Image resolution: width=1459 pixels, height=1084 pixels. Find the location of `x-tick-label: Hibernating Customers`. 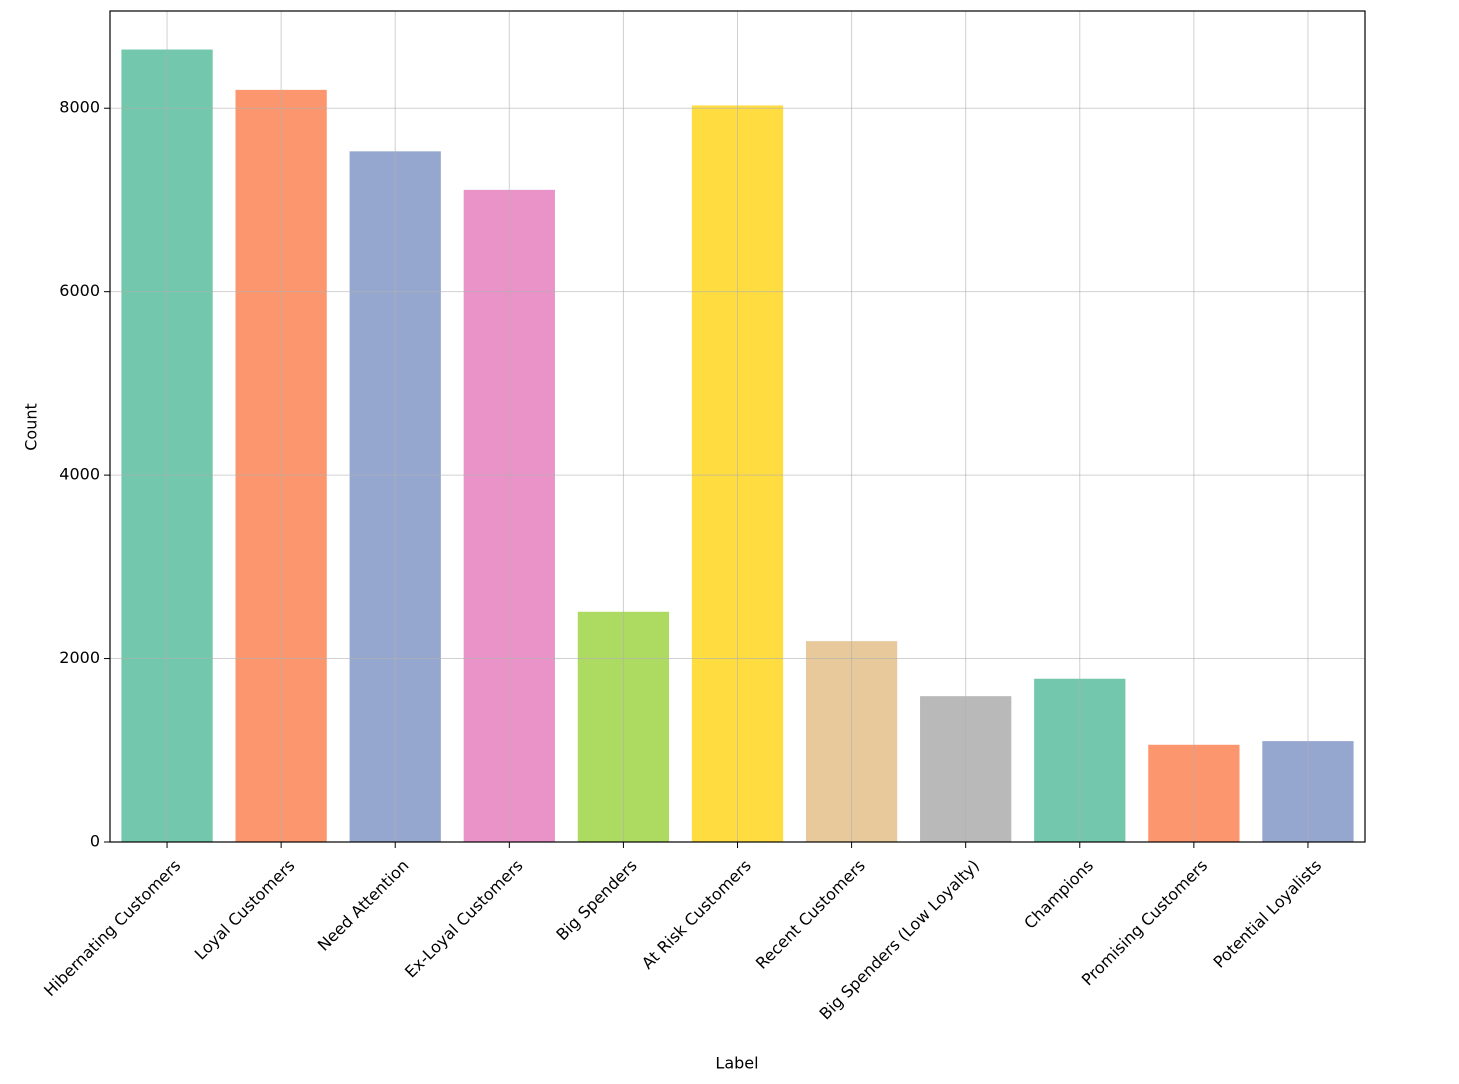

x-tick-label: Hibernating Customers is located at coordinates (112, 928).